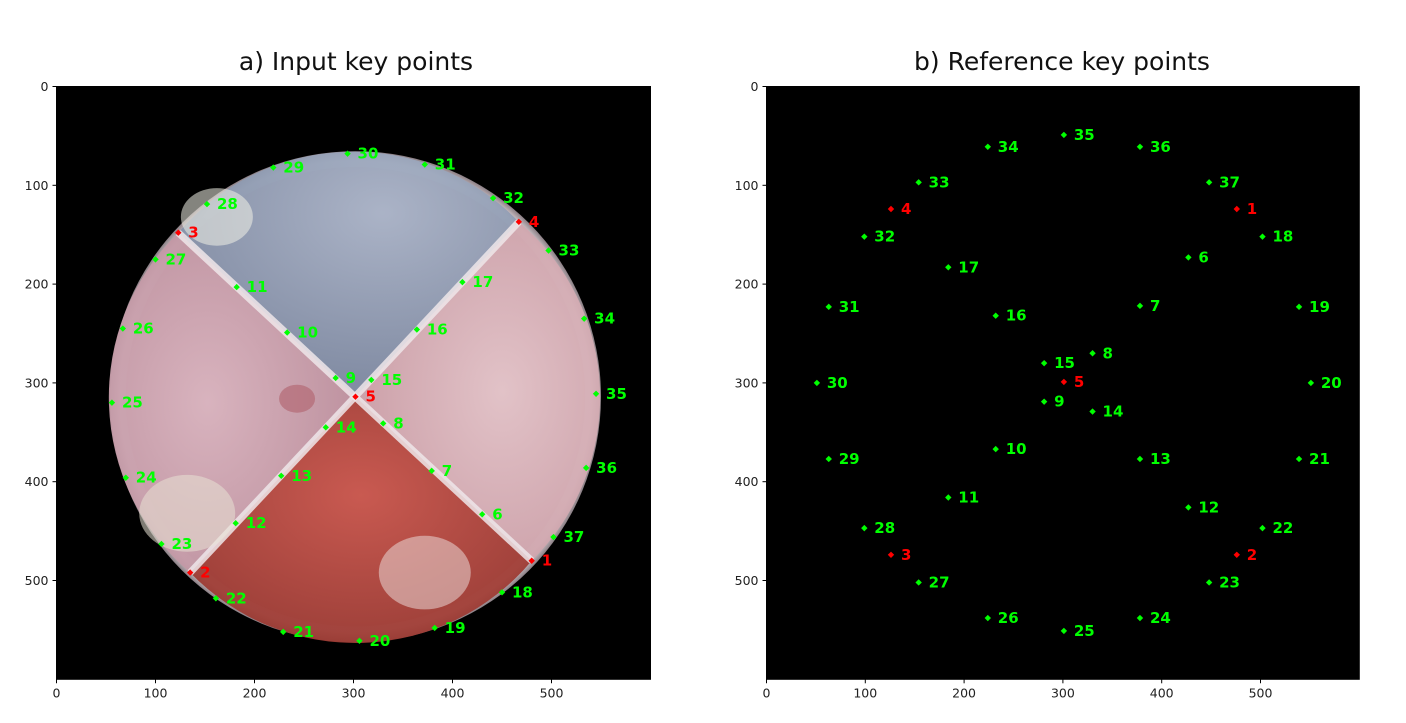  I want to click on keypoint-label-15: 15, so click(1064, 363).